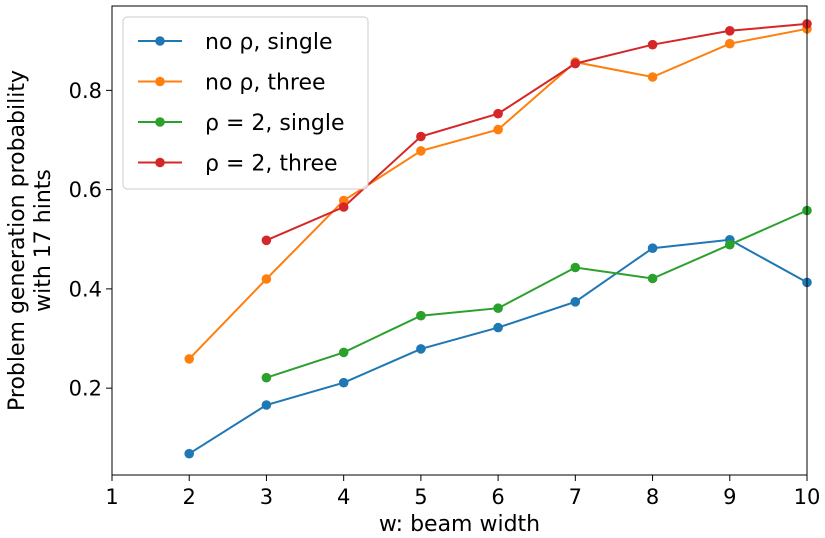 This screenshot has width=825, height=538. What do you see at coordinates (85, 190) in the screenshot?
I see `y-tick-label: 0.6` at bounding box center [85, 190].